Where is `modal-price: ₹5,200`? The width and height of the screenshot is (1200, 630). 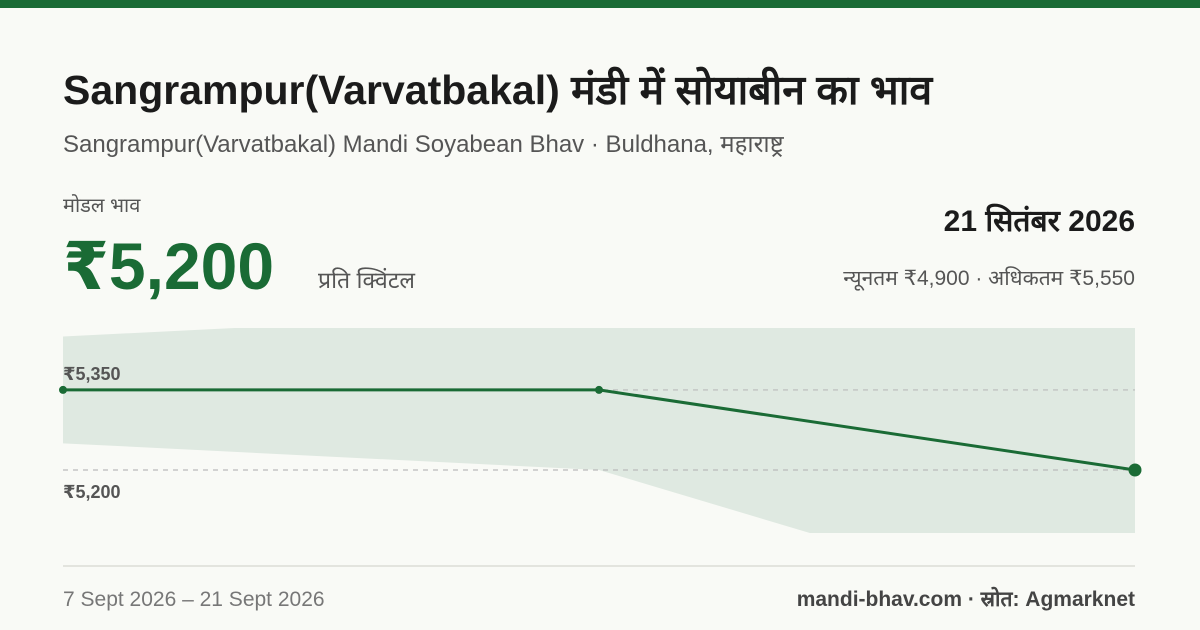
modal-price: ₹5,200 is located at coordinates (168, 266).